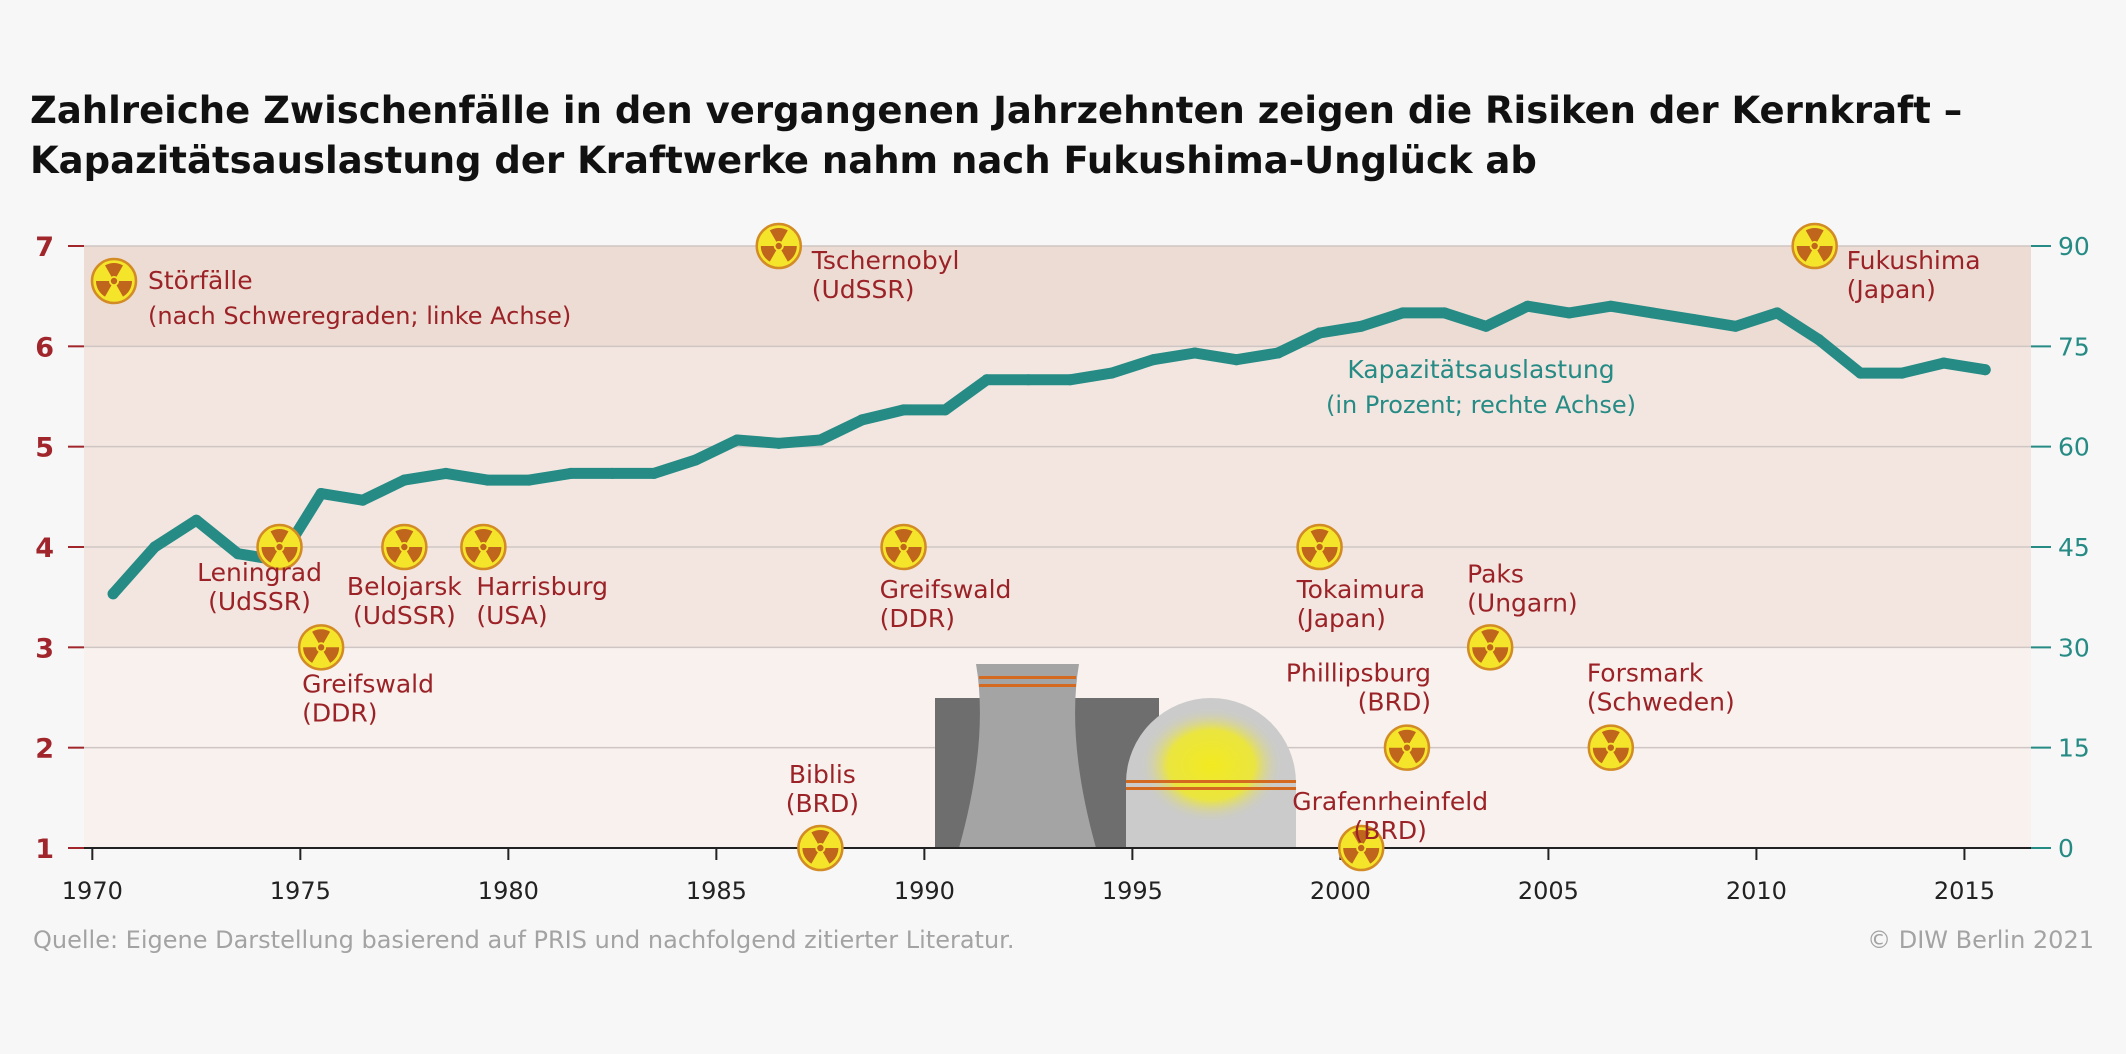 This screenshot has width=2126, height=1054. I want to click on incidents-legend-subtitle: (nach Schweregraden; linke Achse), so click(359, 316).